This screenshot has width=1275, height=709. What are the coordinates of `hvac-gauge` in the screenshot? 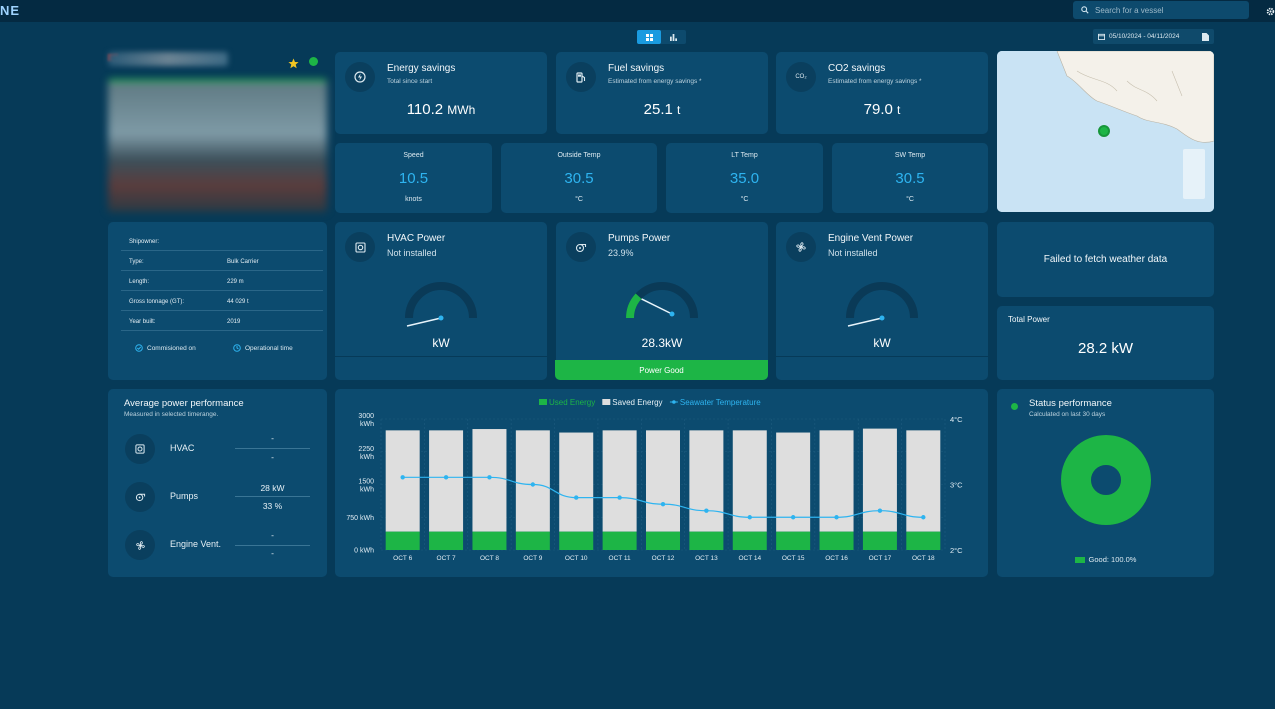 It's located at (441, 304).